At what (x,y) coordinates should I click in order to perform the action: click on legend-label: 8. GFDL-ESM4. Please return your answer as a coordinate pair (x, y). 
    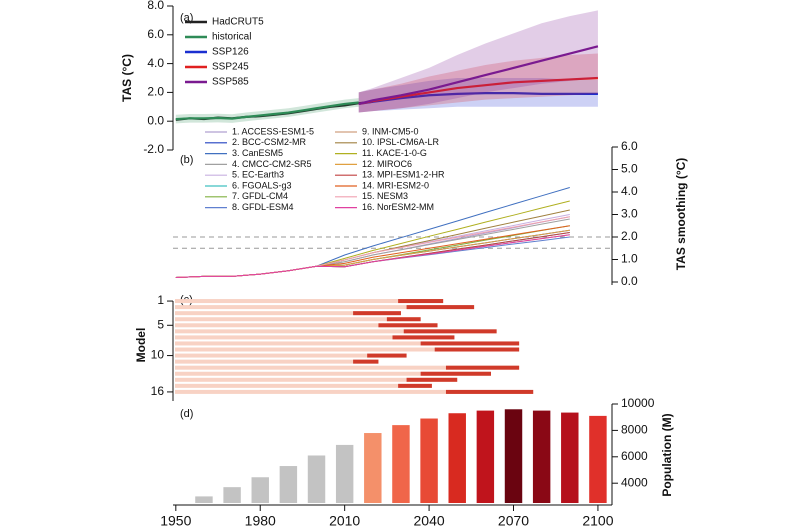
    Looking at the image, I should click on (263, 207).